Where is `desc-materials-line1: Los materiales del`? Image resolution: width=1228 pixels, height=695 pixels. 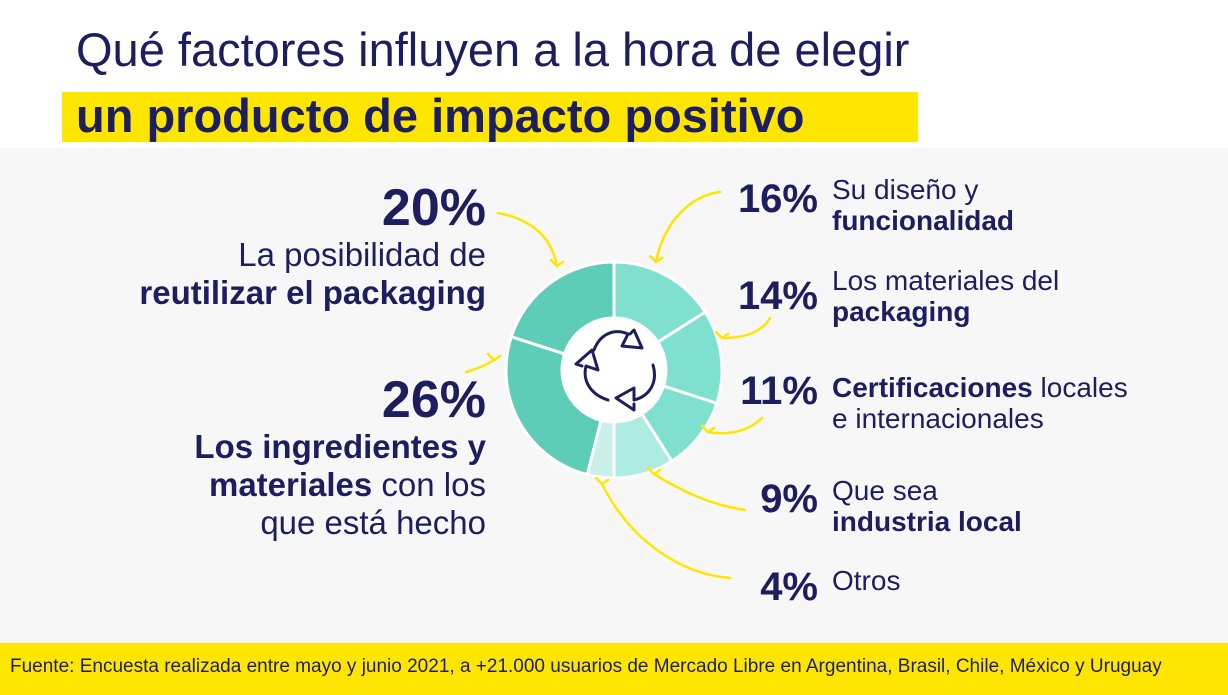 desc-materials-line1: Los materiales del is located at coordinates (946, 280).